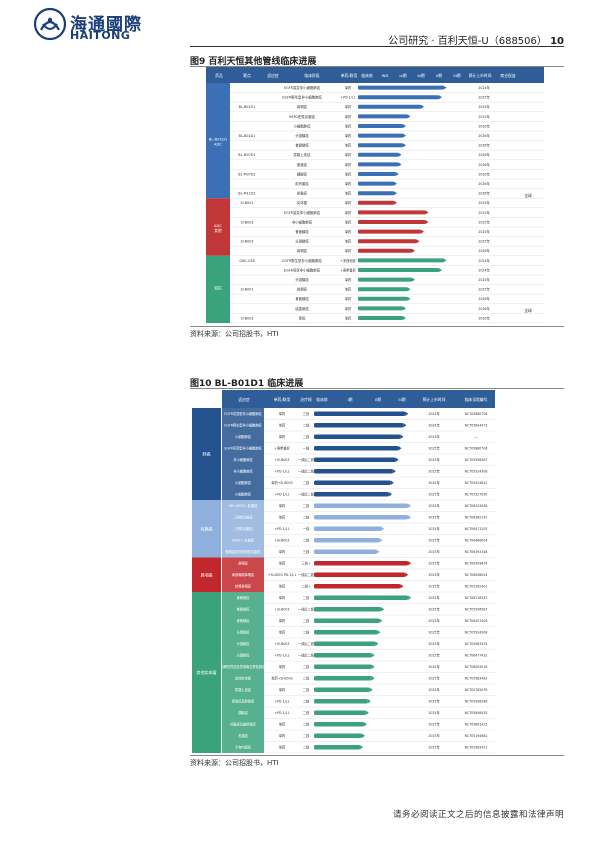  Describe the element at coordinates (302, 164) in the screenshot. I see `fig9-indication-cell: 胆道癌` at that location.